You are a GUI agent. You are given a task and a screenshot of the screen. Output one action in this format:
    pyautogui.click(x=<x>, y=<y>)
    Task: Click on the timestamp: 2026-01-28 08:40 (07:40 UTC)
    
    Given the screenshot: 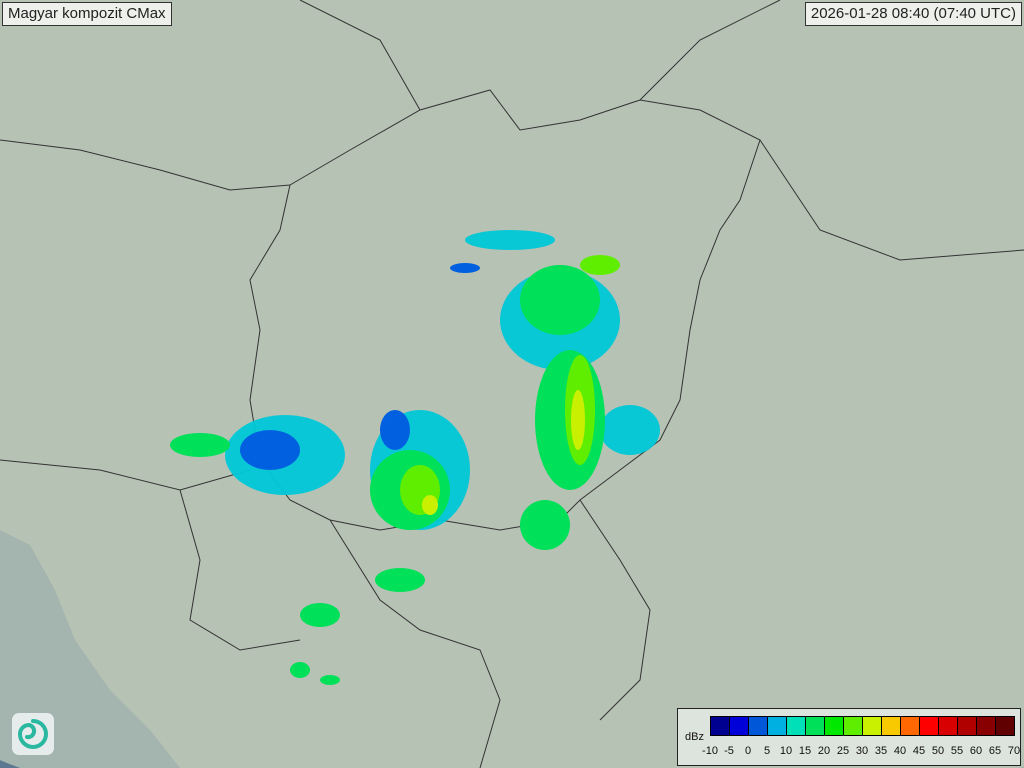 What is the action you would take?
    pyautogui.click(x=913, y=14)
    